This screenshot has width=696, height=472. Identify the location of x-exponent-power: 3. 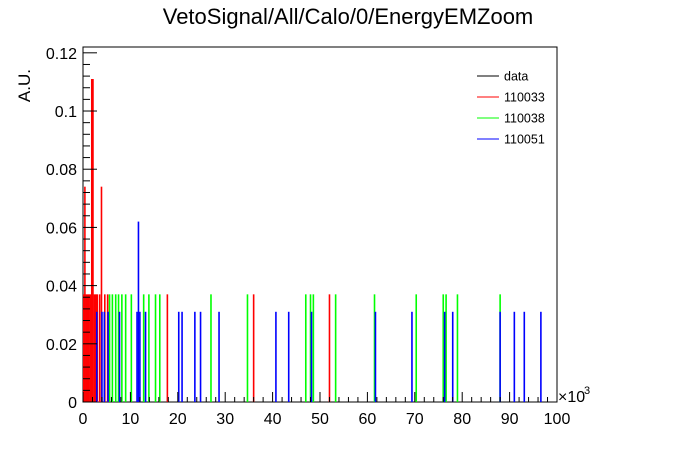
(587, 391).